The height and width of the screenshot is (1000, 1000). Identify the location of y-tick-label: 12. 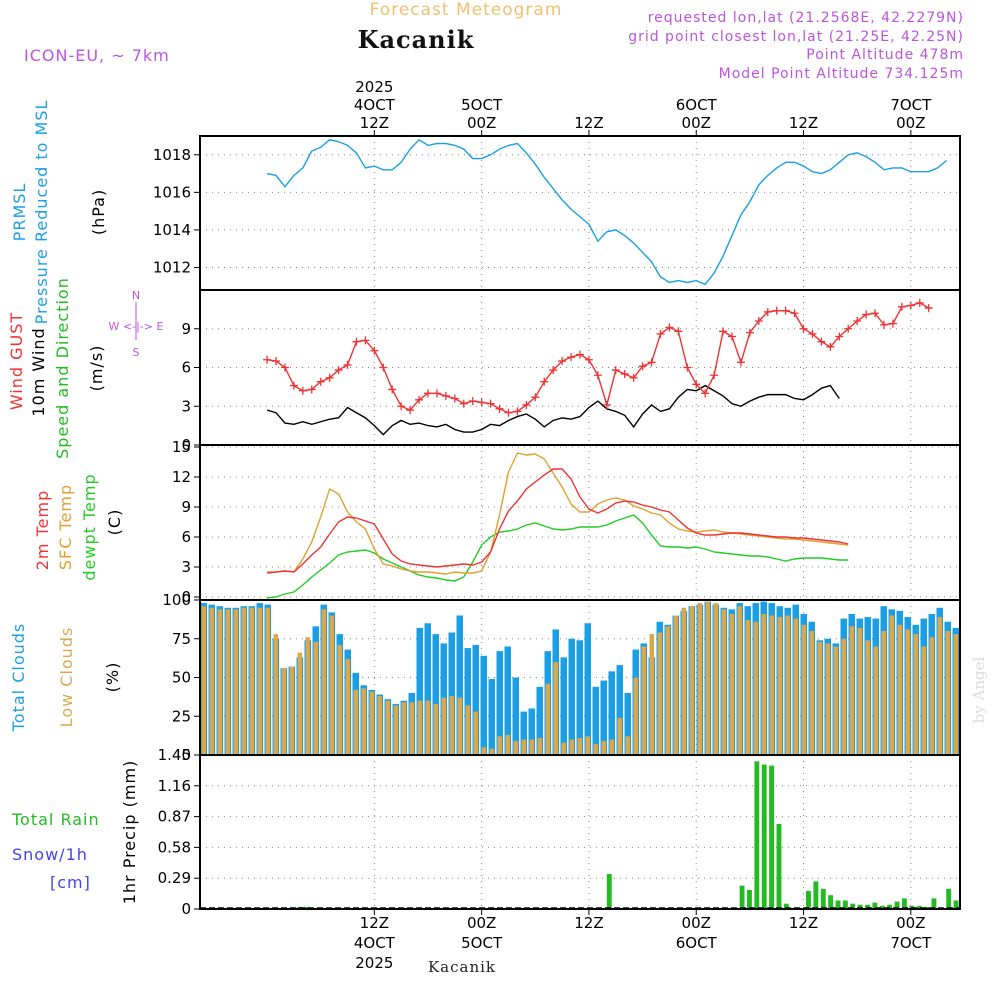
(181, 477).